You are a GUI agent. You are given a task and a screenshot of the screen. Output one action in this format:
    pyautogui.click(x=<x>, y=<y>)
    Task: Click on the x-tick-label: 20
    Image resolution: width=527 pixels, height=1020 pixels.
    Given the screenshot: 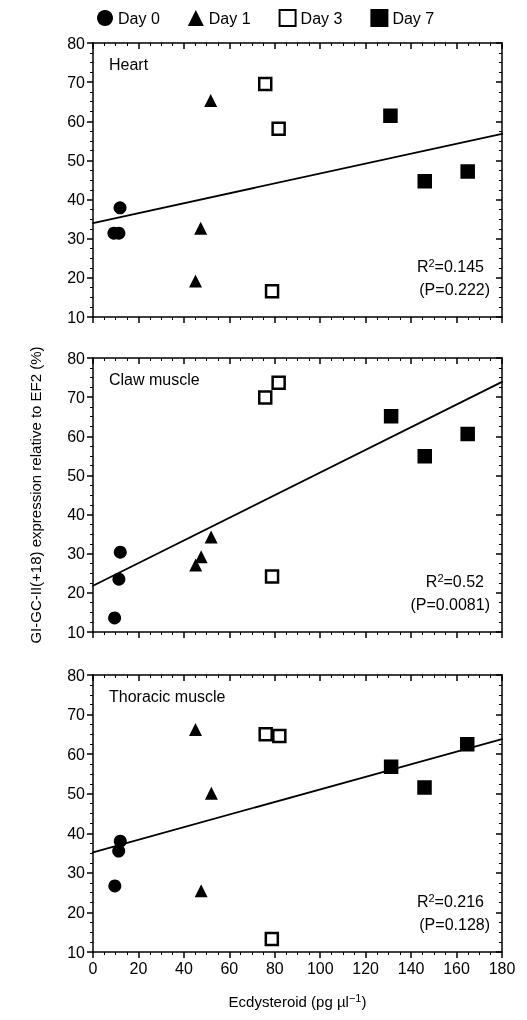 What is the action you would take?
    pyautogui.click(x=138, y=968)
    